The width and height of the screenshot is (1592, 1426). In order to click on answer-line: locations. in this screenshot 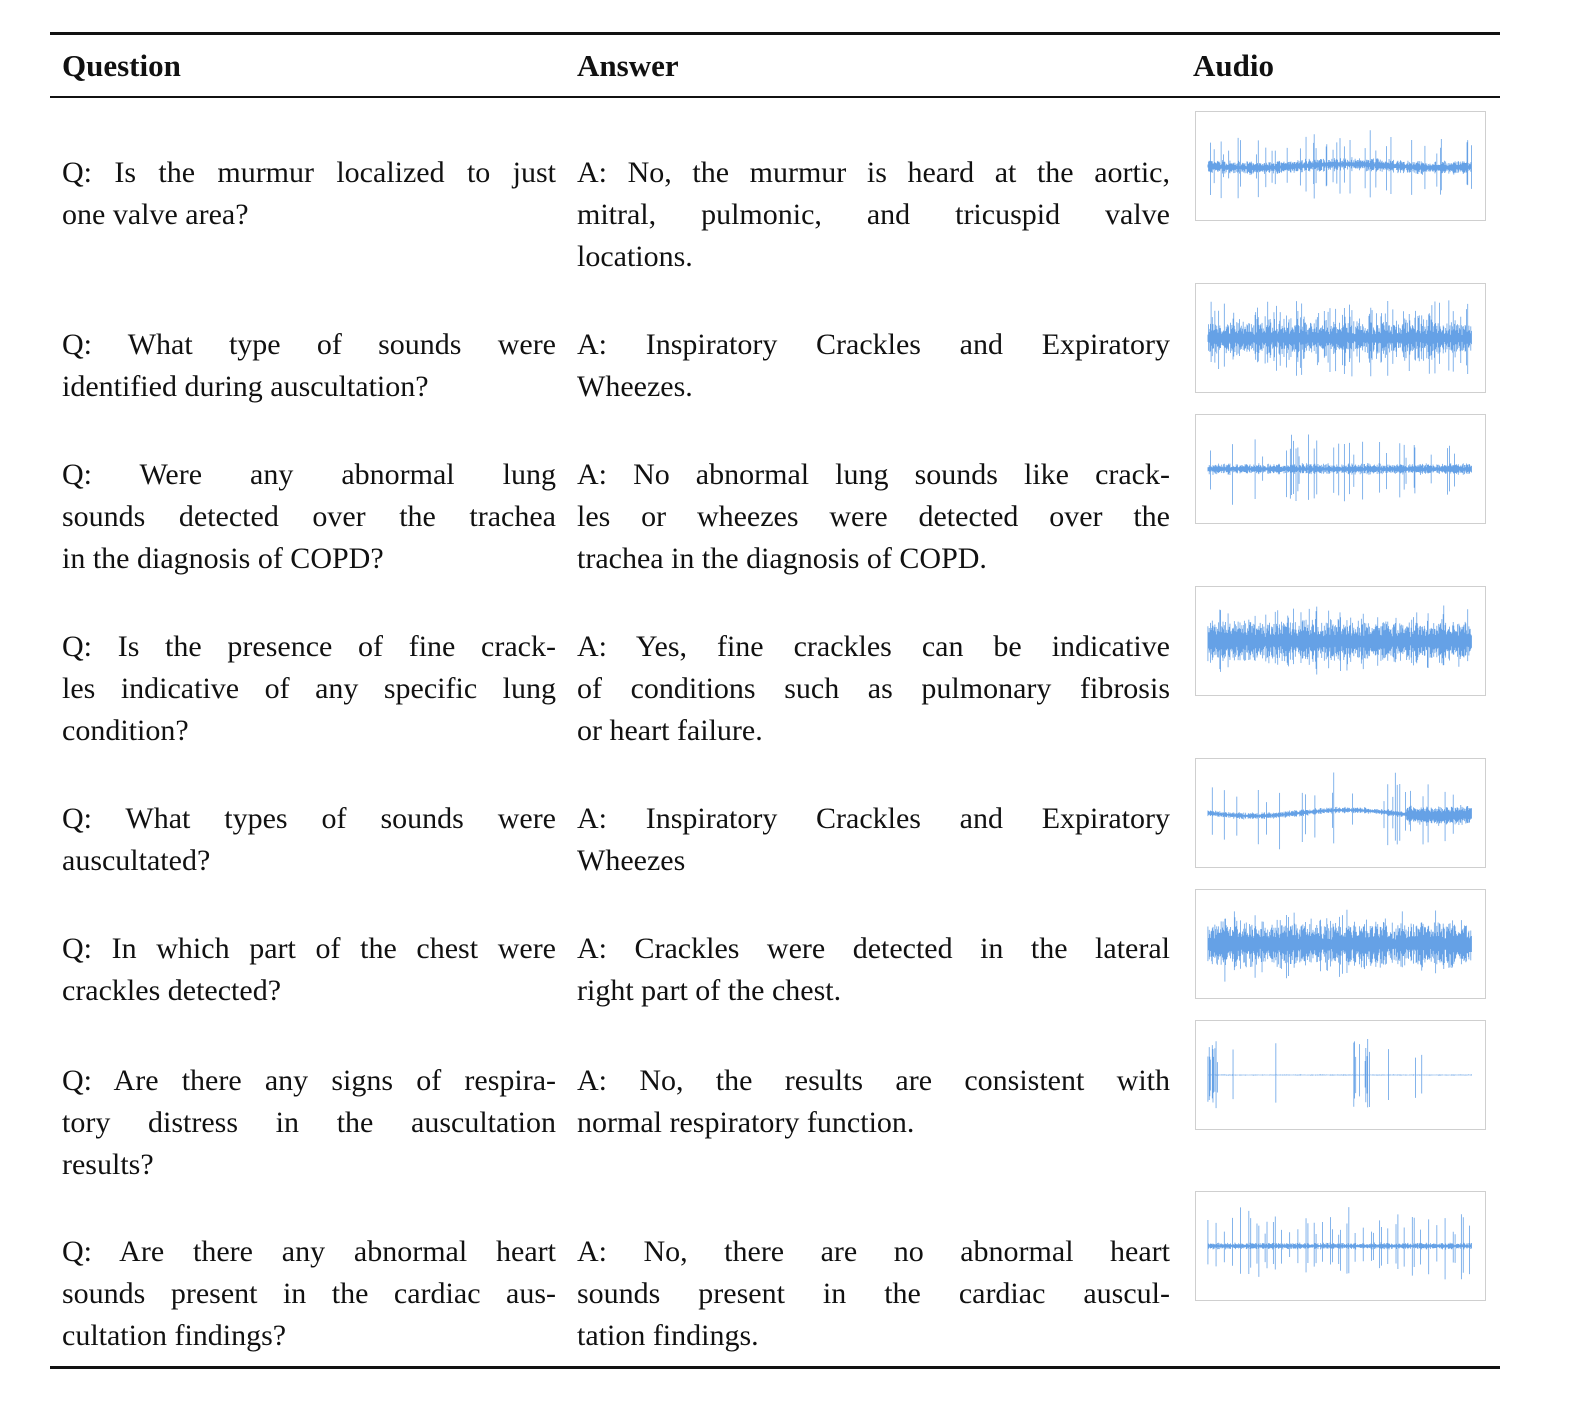, I will do `click(635, 256)`.